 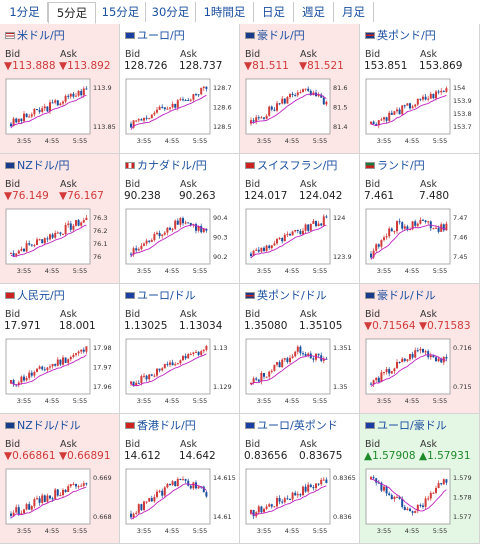 What do you see at coordinates (60, 242) in the screenshot?
I see `mini-candlestick-chart: 76.3 76.2 76.1 76 3:55 4:55 5:55` at bounding box center [60, 242].